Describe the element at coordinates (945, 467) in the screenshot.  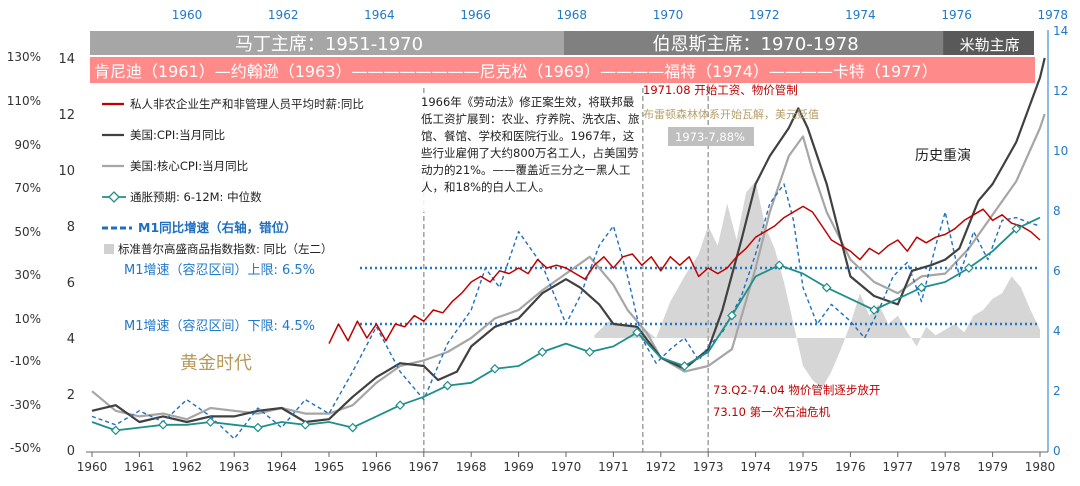
I see `x-axis-tick: 1978` at that location.